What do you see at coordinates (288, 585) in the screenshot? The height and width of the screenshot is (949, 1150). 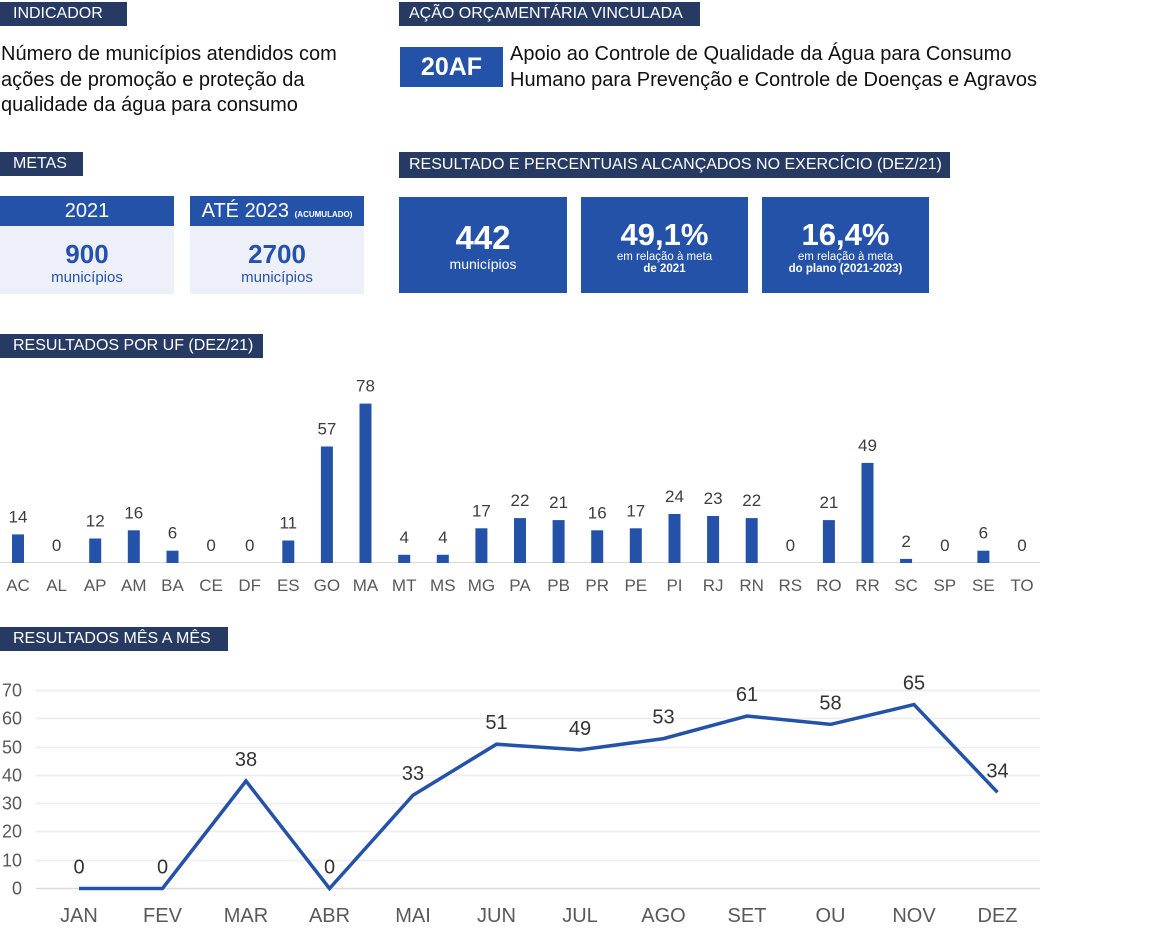 I see `svg-text: ES` at bounding box center [288, 585].